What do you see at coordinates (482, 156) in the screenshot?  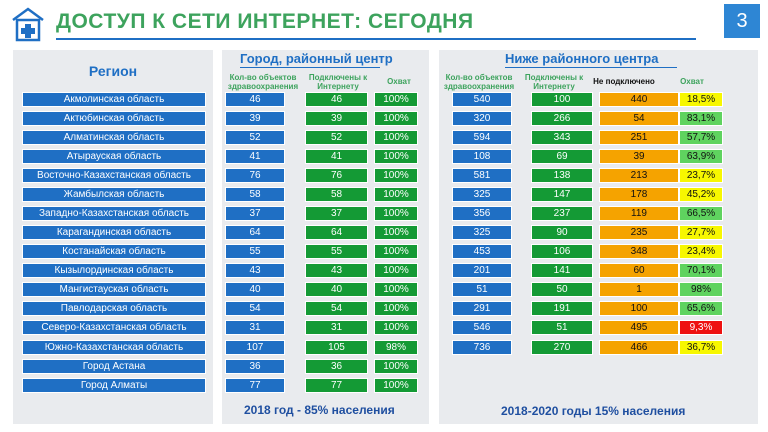 I see `below-objects-cell: 108` at bounding box center [482, 156].